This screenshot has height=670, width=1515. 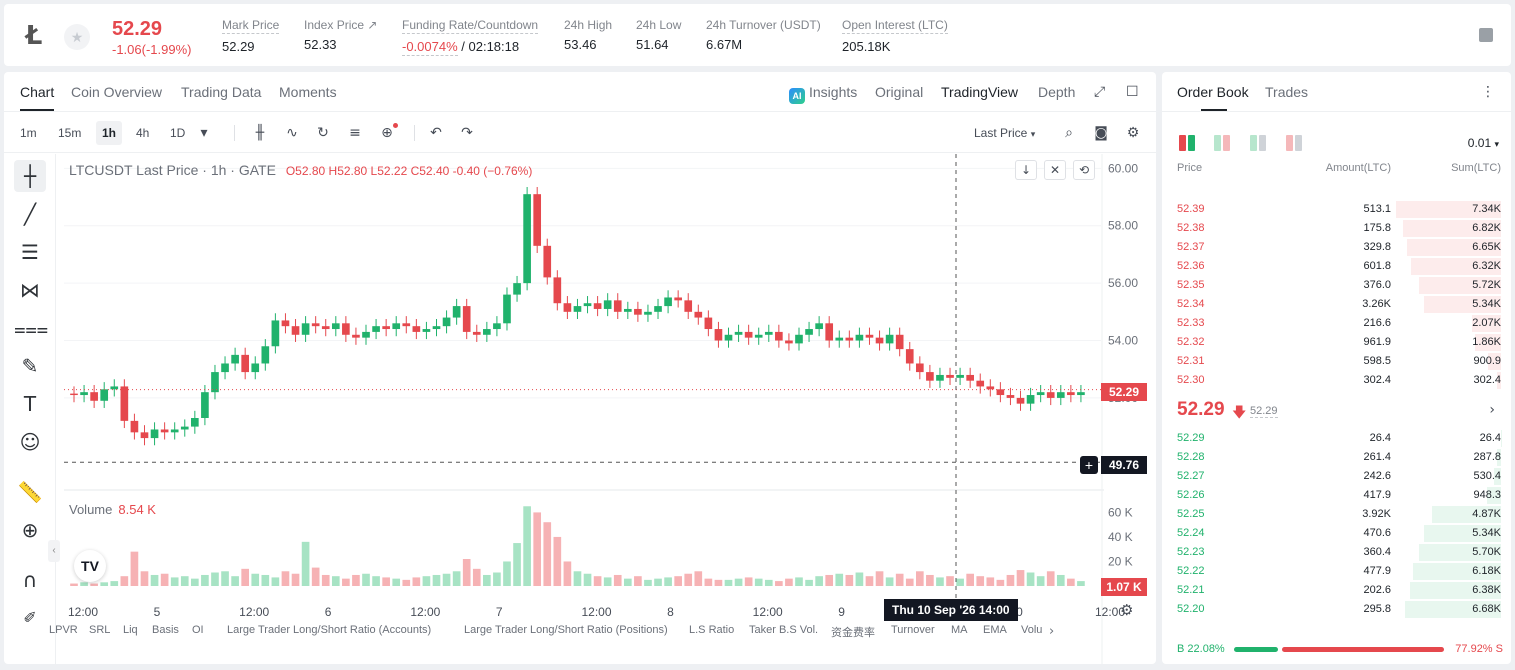 I want to click on bid-row: 52.29 26.4 26.4, so click(x=1336, y=438).